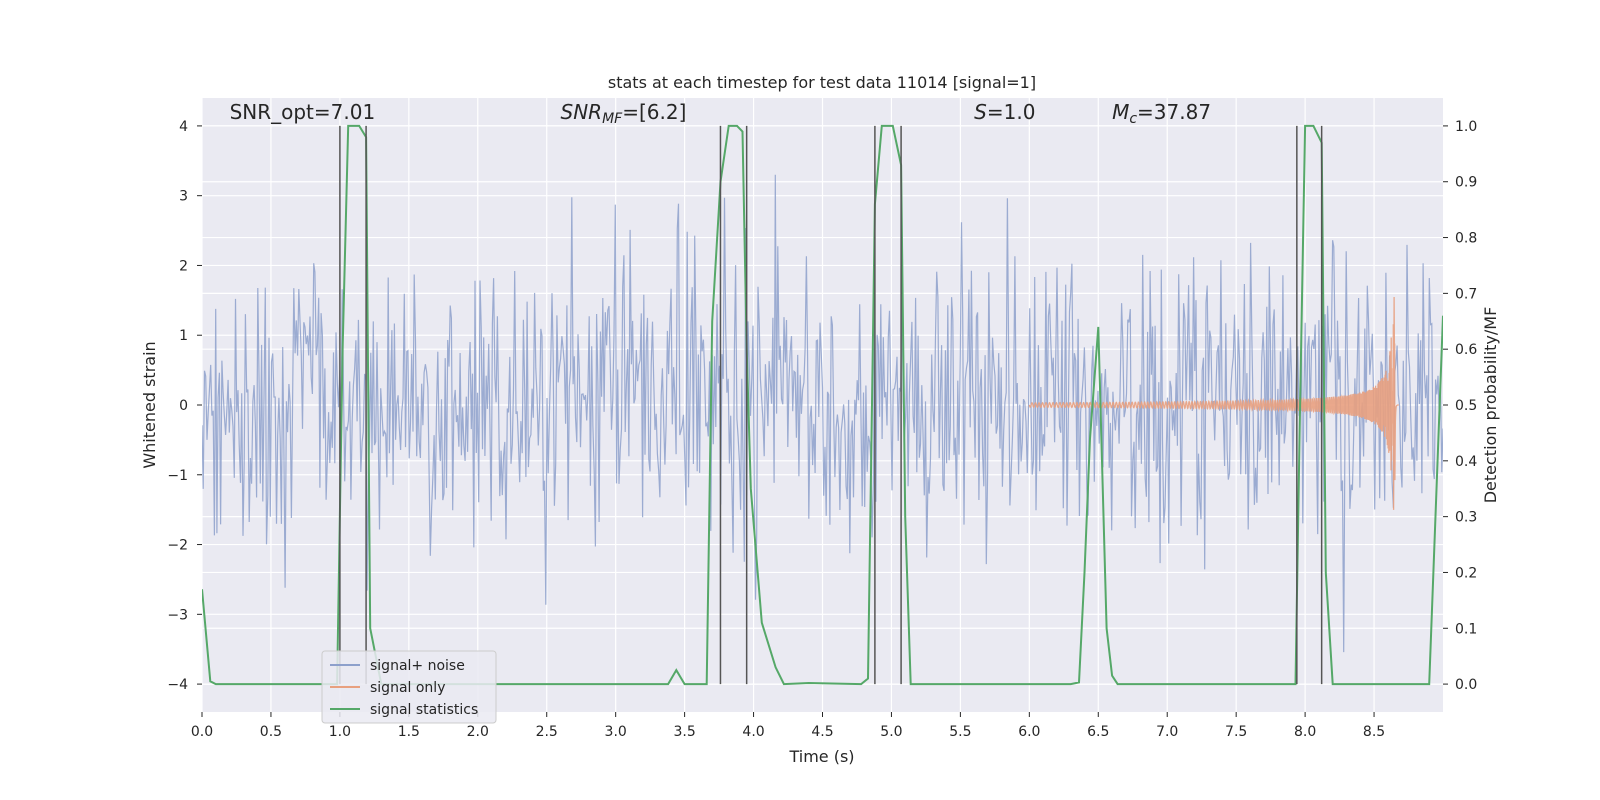 The height and width of the screenshot is (800, 1600). What do you see at coordinates (960, 732) in the screenshot?
I see `x-tick-label: 5.5` at bounding box center [960, 732].